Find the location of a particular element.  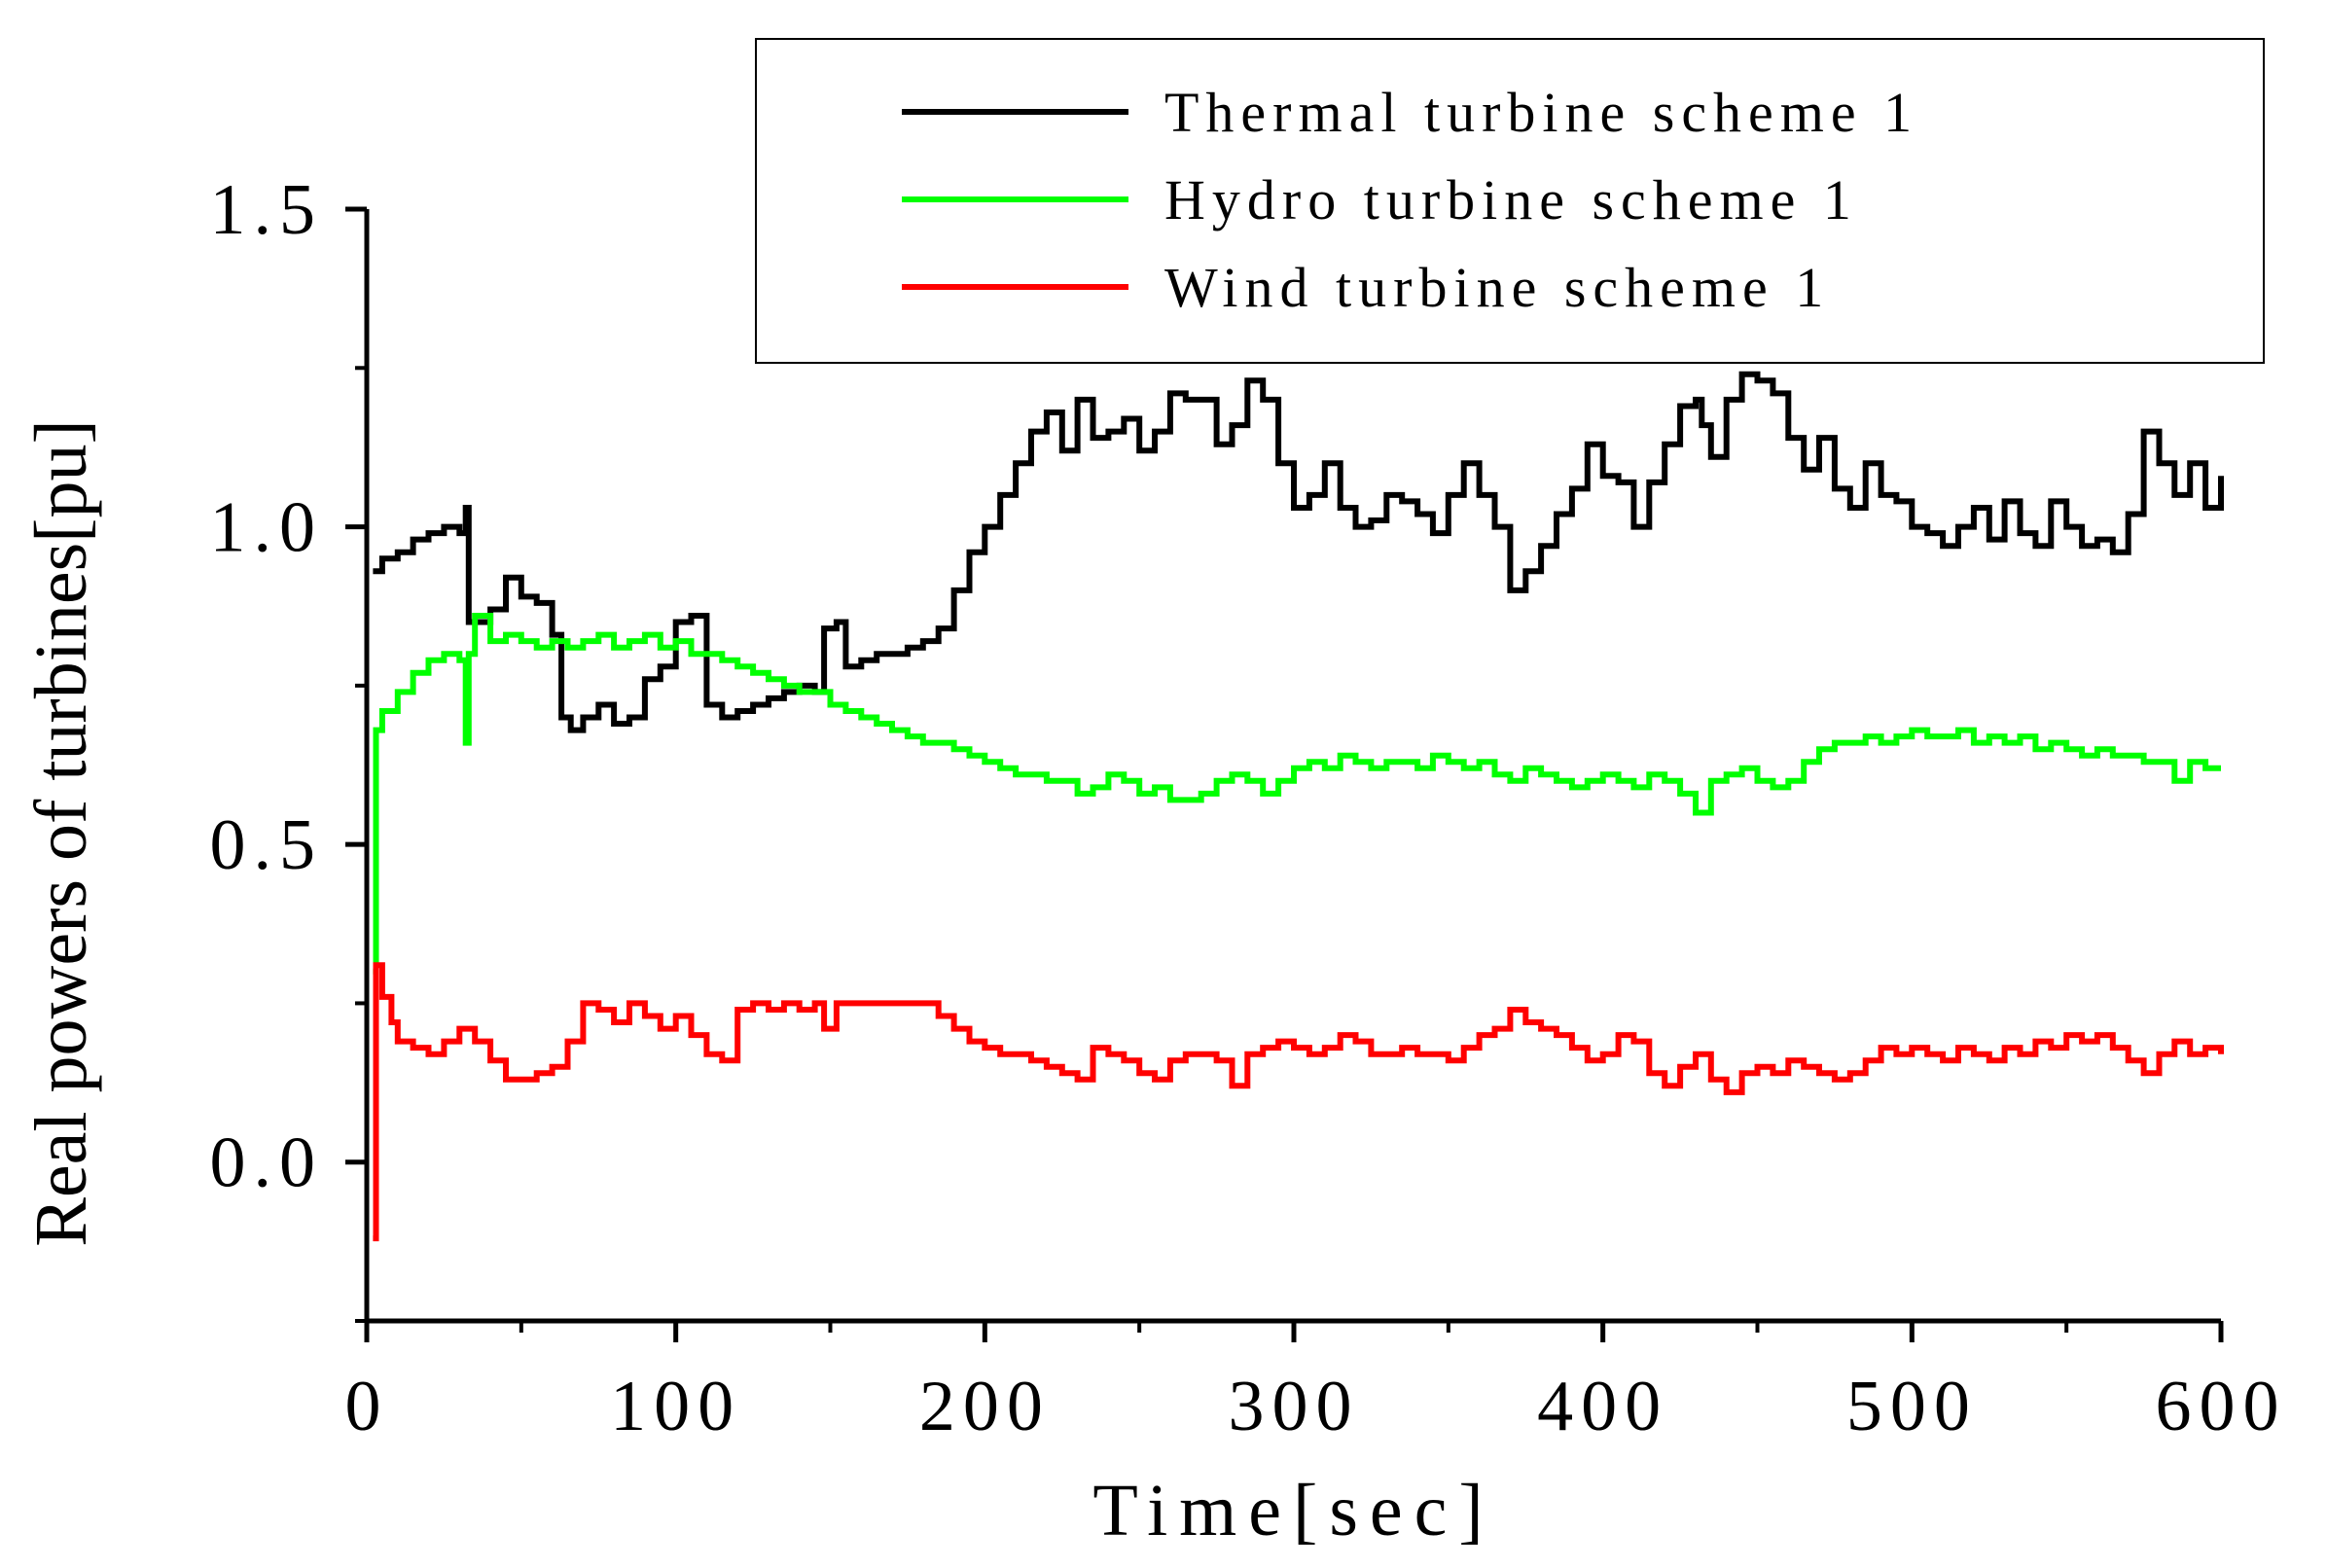

x-tick-label: 300 is located at coordinates (1294, 1406).